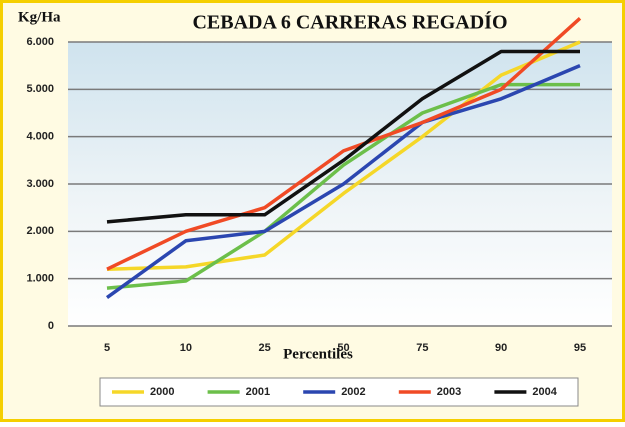  Describe the element at coordinates (51, 326) in the screenshot. I see `y-tick-label: 0` at that location.